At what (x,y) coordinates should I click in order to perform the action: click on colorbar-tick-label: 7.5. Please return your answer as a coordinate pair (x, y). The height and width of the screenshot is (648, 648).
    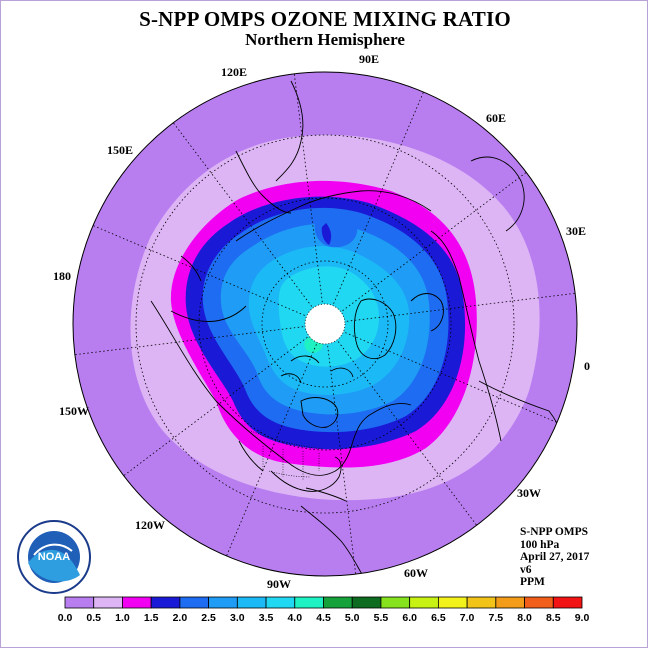
    Looking at the image, I should click on (496, 618).